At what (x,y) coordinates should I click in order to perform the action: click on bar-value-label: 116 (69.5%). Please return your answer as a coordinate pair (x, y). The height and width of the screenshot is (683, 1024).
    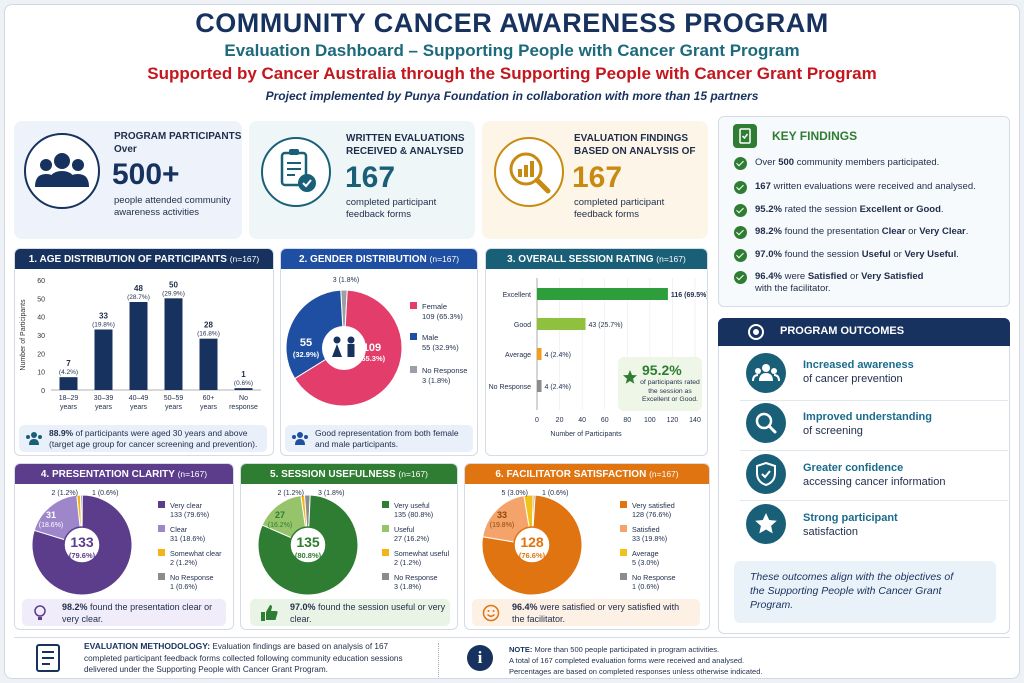
    Looking at the image, I should click on (689, 295).